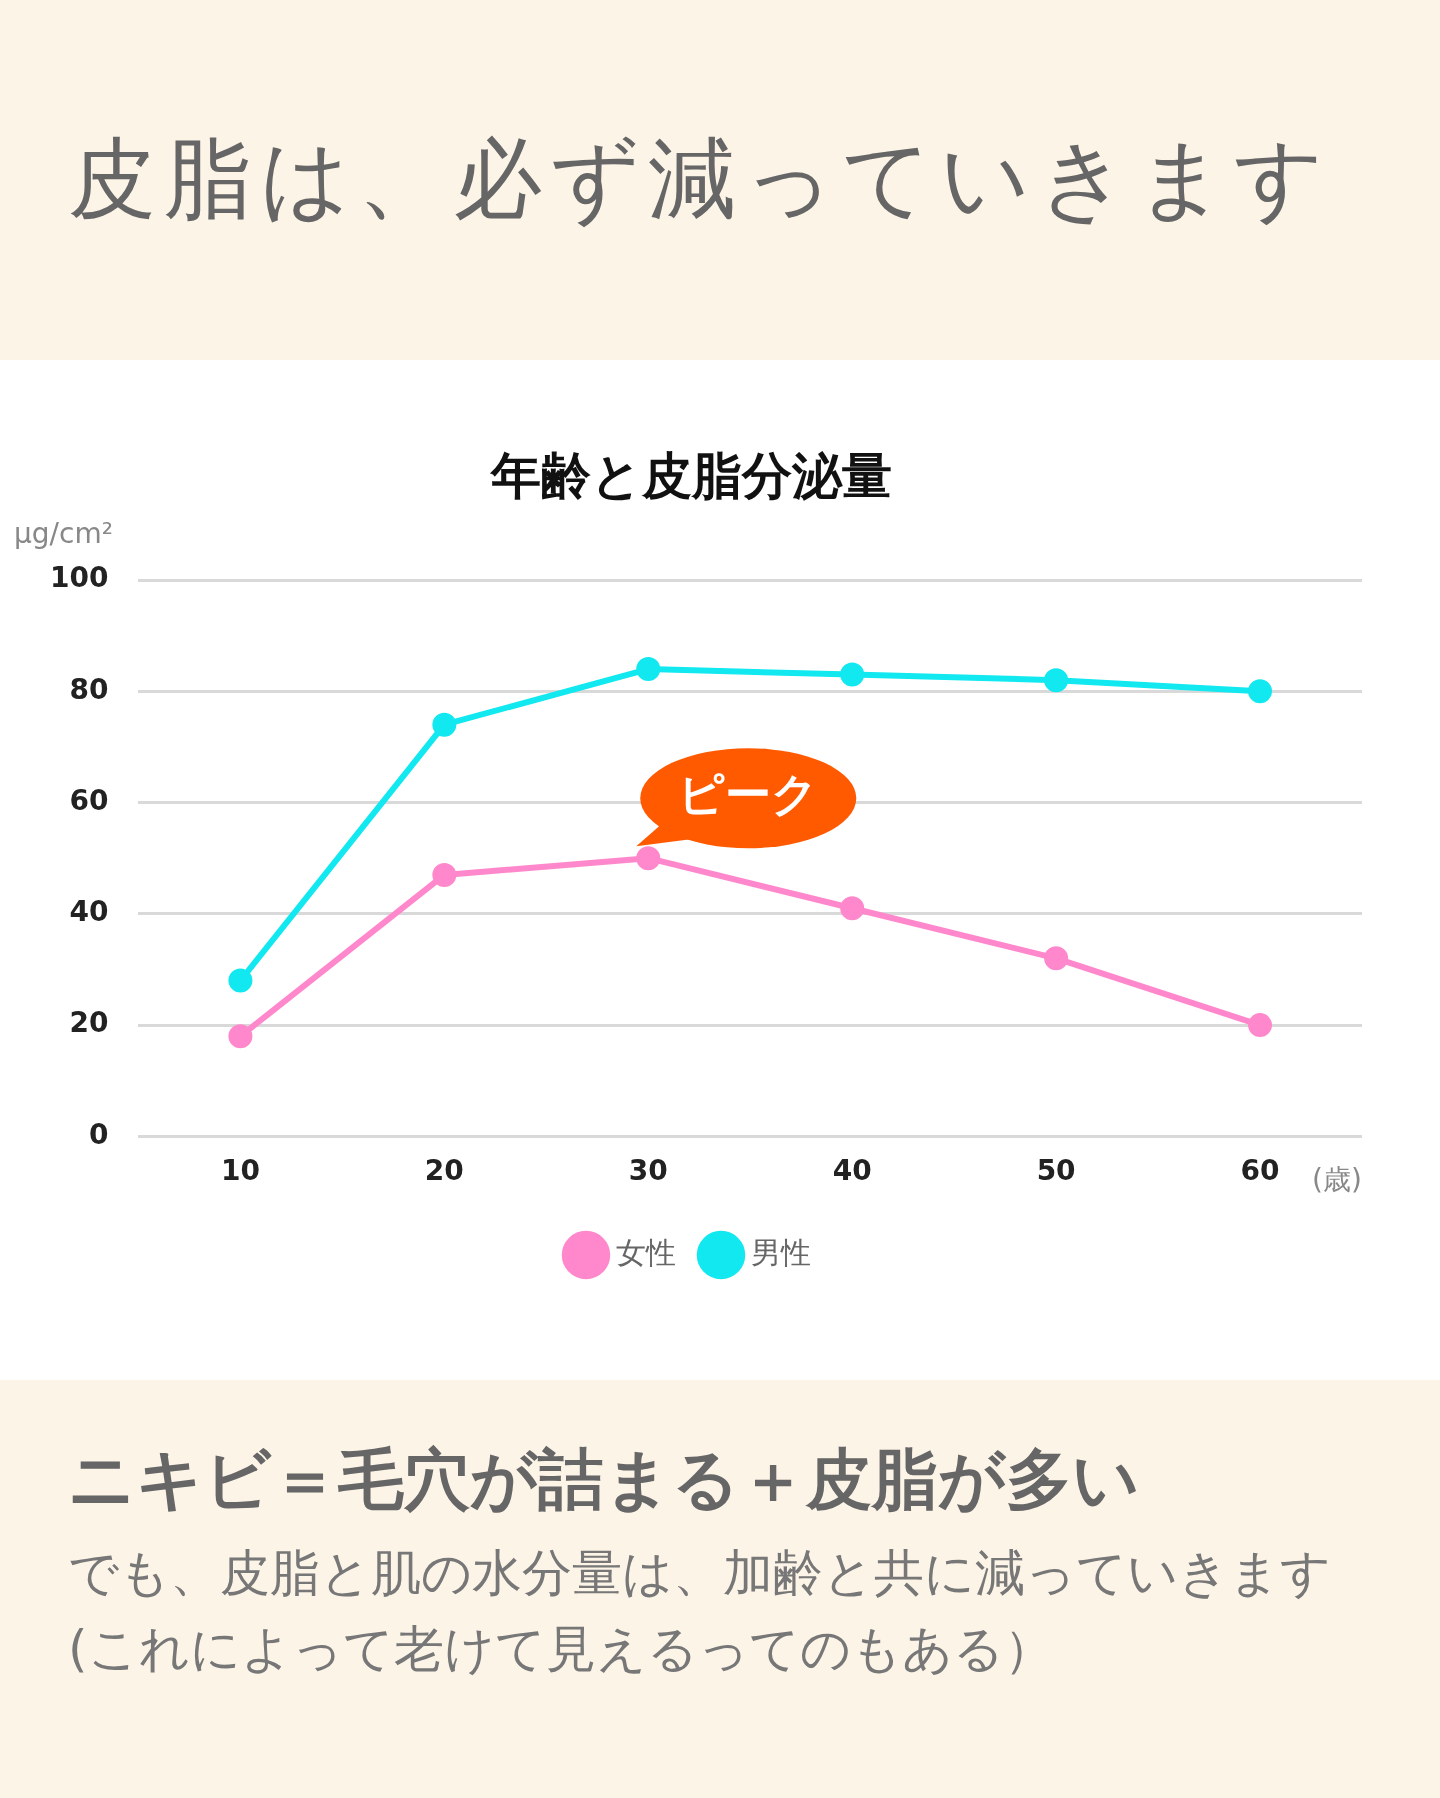  What do you see at coordinates (444, 1171) in the screenshot?
I see `x-tick-label: 20` at bounding box center [444, 1171].